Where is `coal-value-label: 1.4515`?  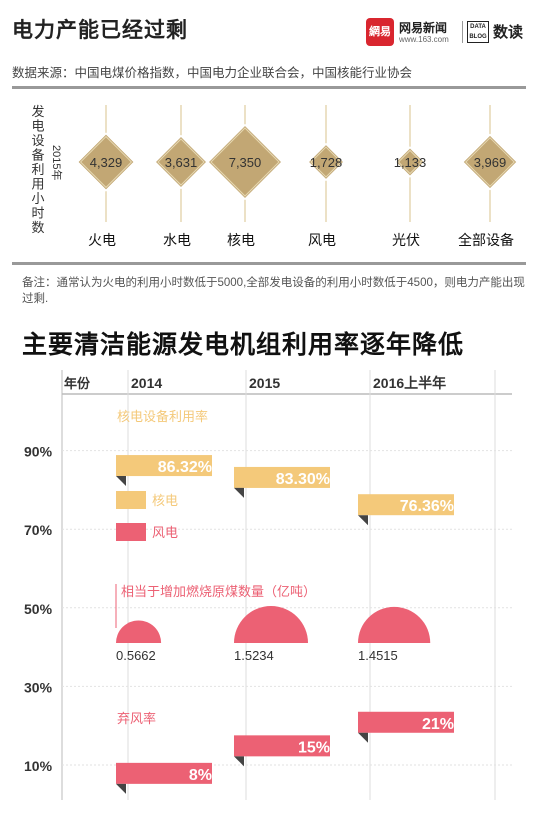
coal-value-label: 1.4515 is located at coordinates (378, 655).